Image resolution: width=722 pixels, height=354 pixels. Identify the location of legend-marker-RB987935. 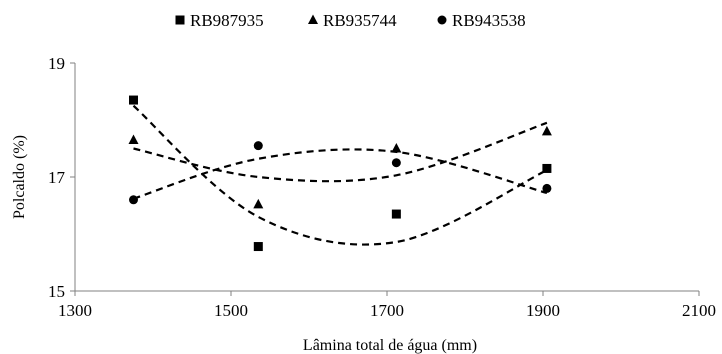
(180, 20).